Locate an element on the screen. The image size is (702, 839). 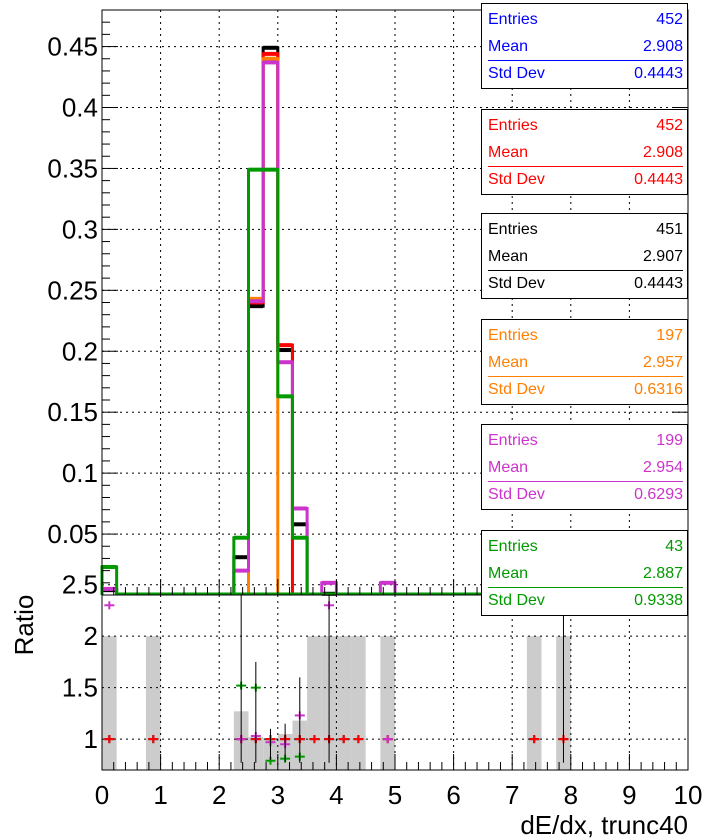
stat-value: 0.9338 is located at coordinates (658, 600).